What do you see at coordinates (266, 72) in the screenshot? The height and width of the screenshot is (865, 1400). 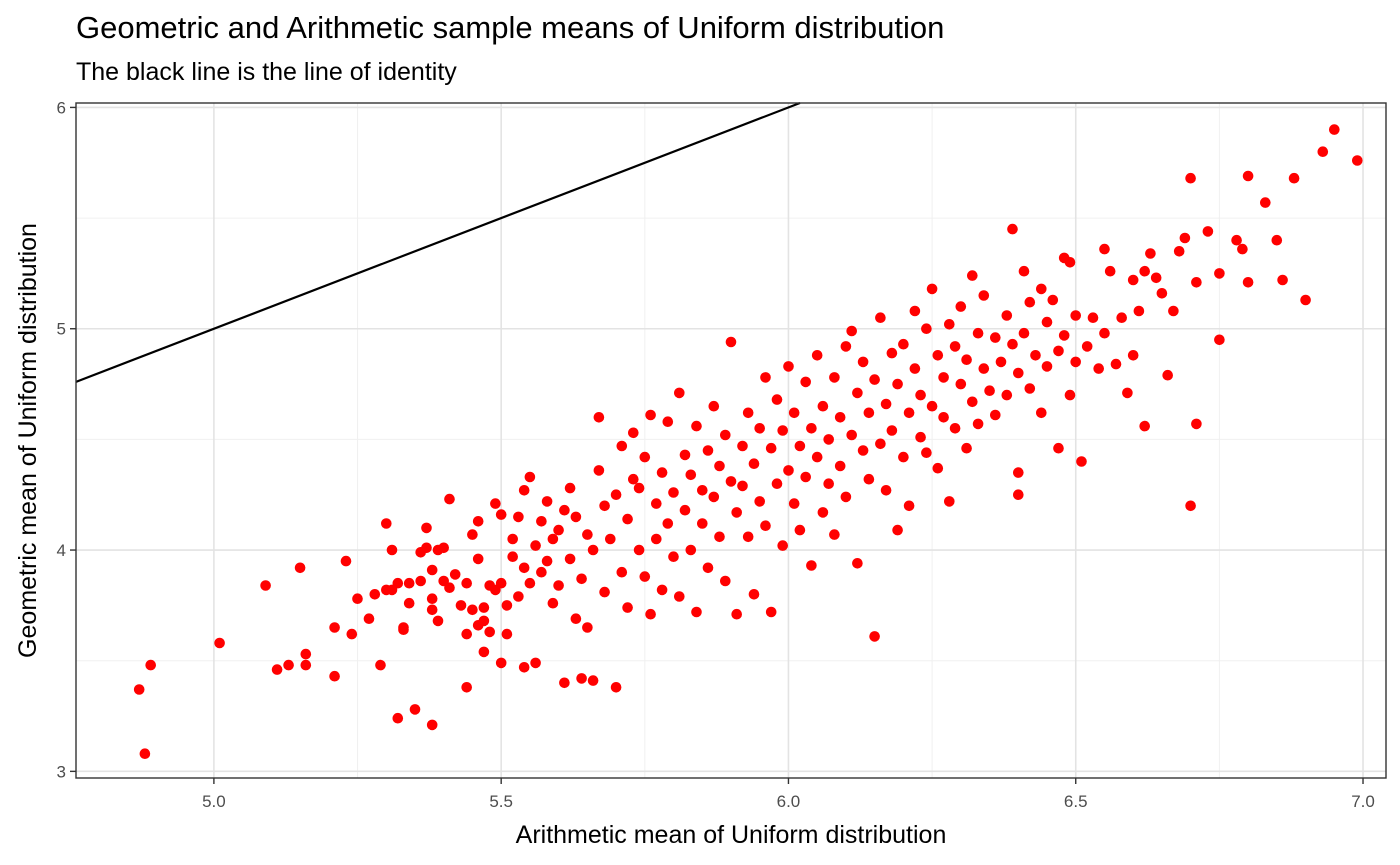 I see `chart-subtitle: The black line is the line of identity` at bounding box center [266, 72].